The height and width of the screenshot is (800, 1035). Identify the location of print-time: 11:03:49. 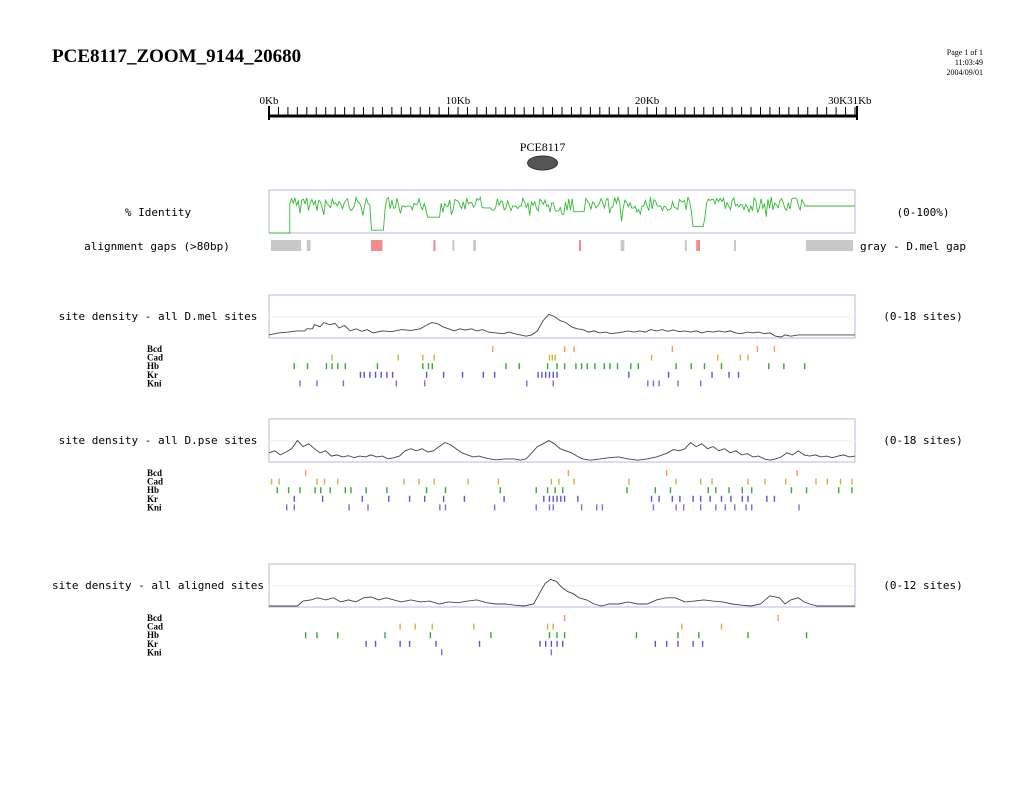
(968, 62).